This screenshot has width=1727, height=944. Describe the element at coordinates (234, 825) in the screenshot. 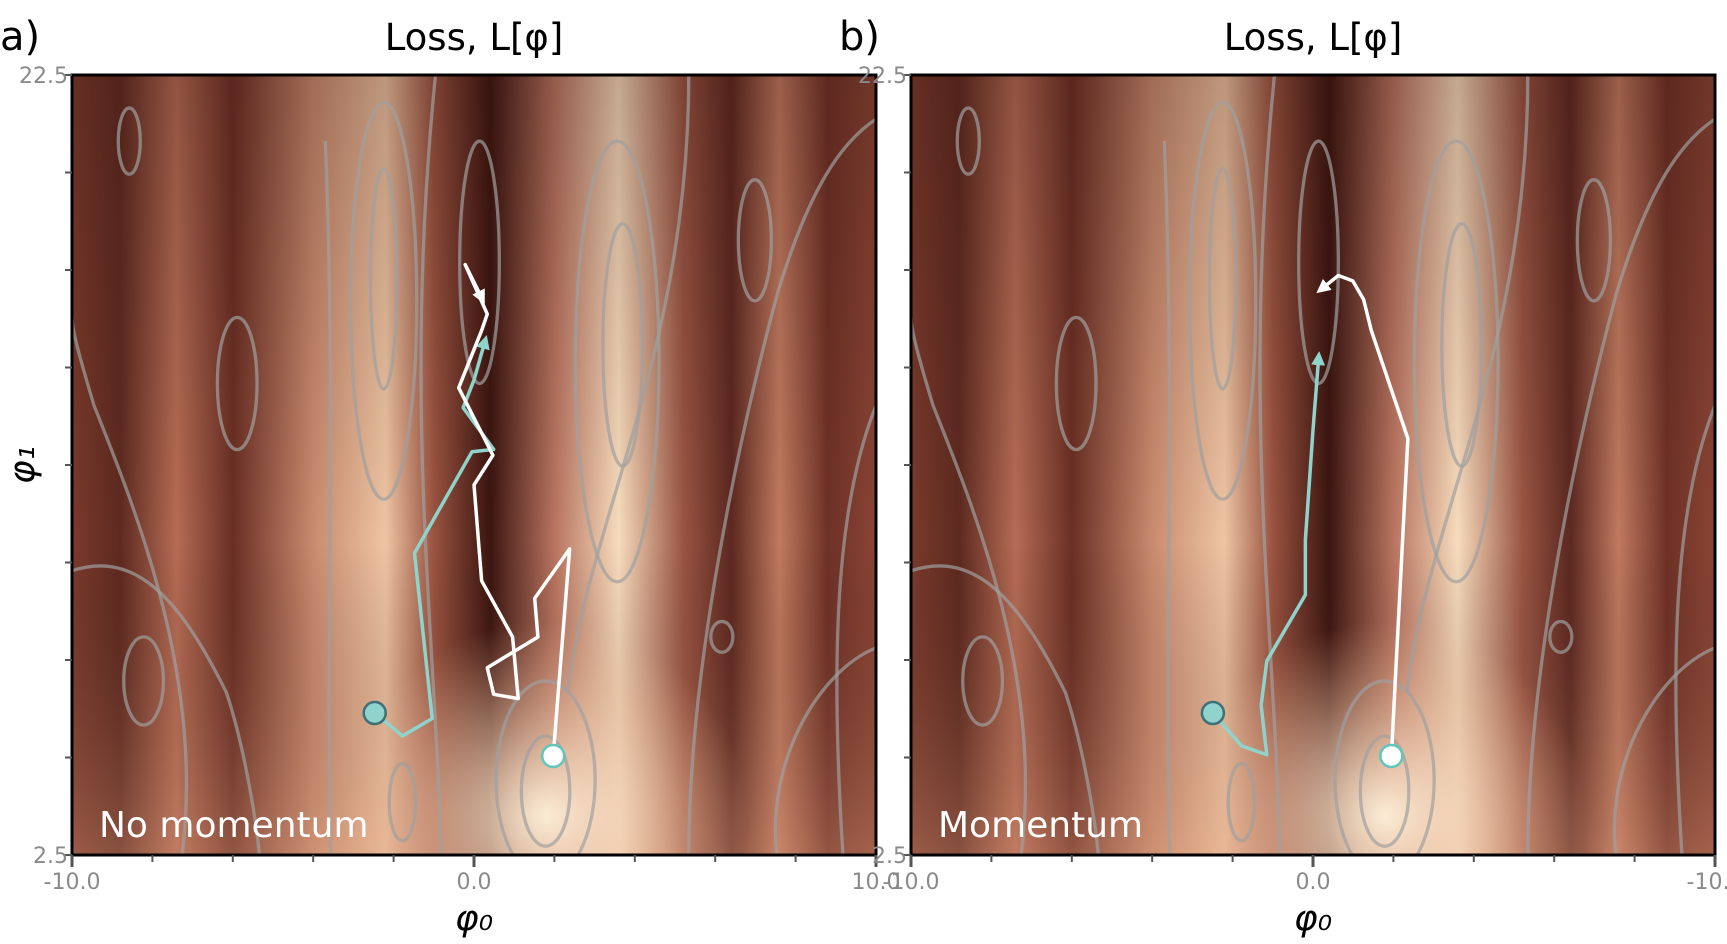

I see `panel-annotation: No momentum` at that location.